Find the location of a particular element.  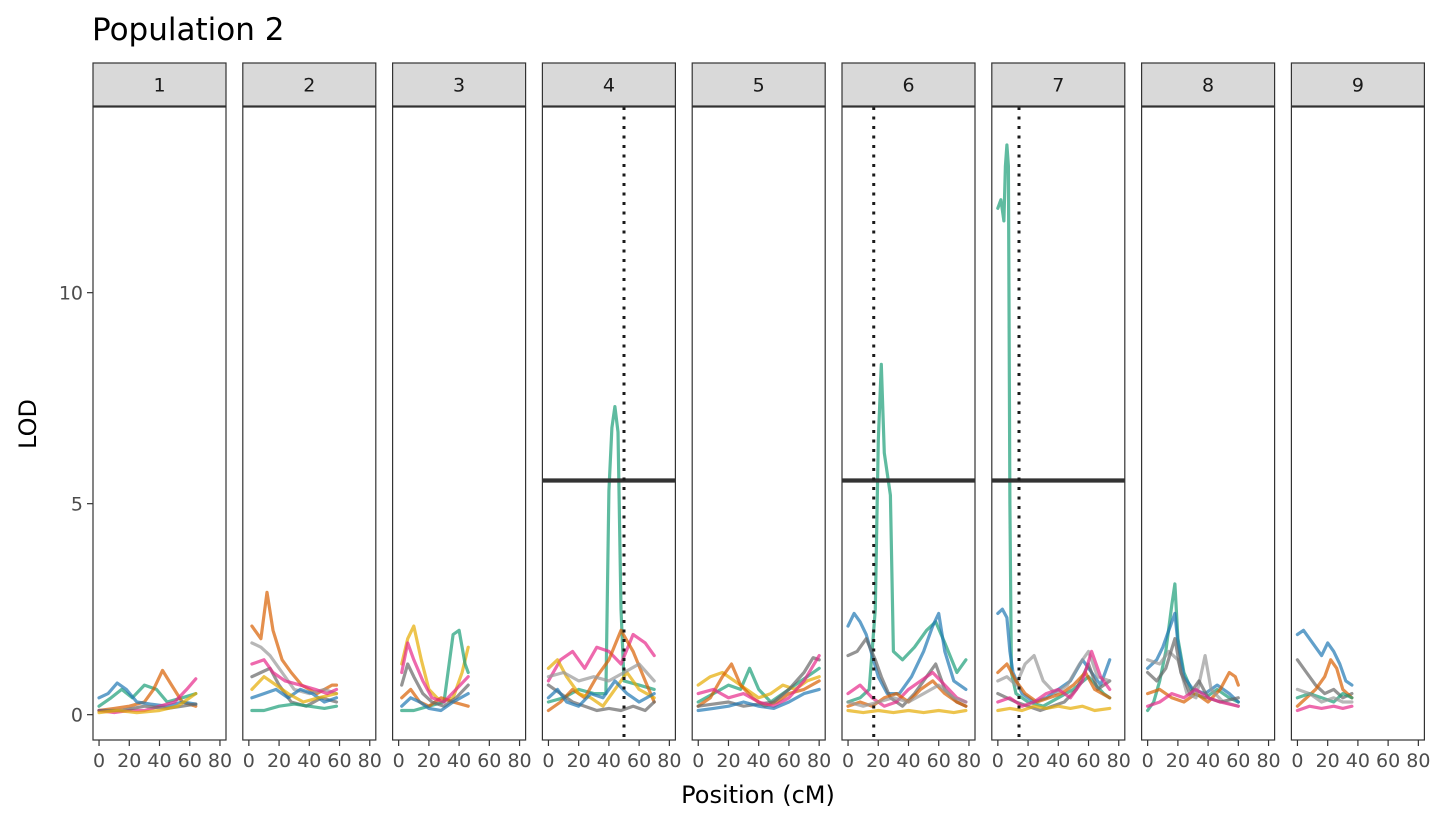

y-axis-title: LOD is located at coordinates (28, 424).